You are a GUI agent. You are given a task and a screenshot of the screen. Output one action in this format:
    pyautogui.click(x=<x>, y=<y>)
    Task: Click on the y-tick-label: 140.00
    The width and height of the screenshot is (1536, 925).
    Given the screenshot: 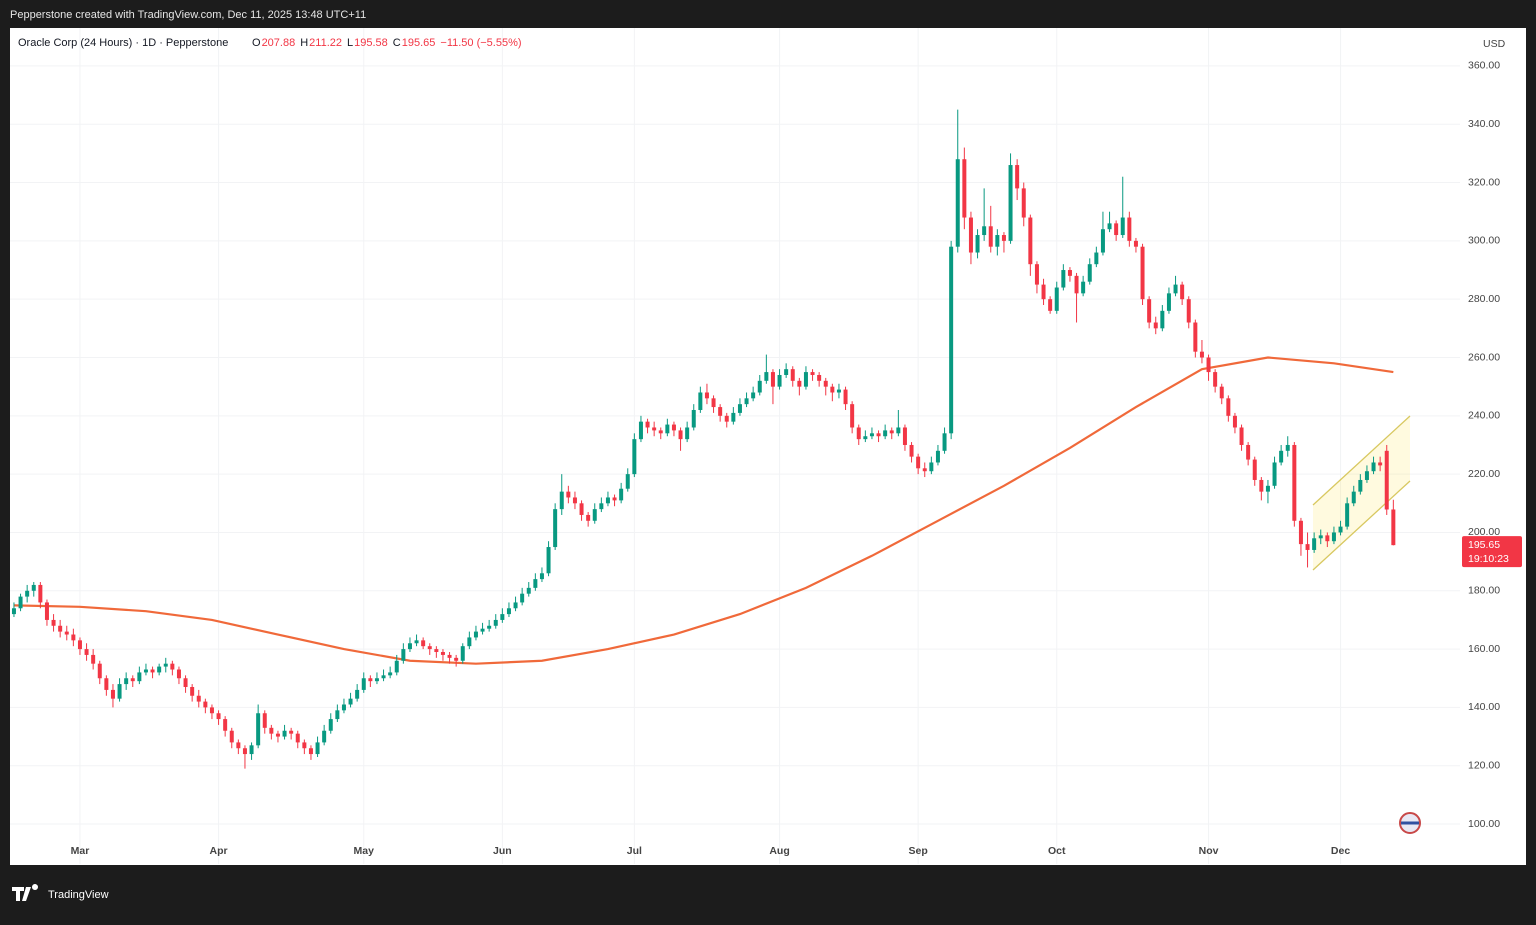 What is the action you would take?
    pyautogui.click(x=1484, y=707)
    